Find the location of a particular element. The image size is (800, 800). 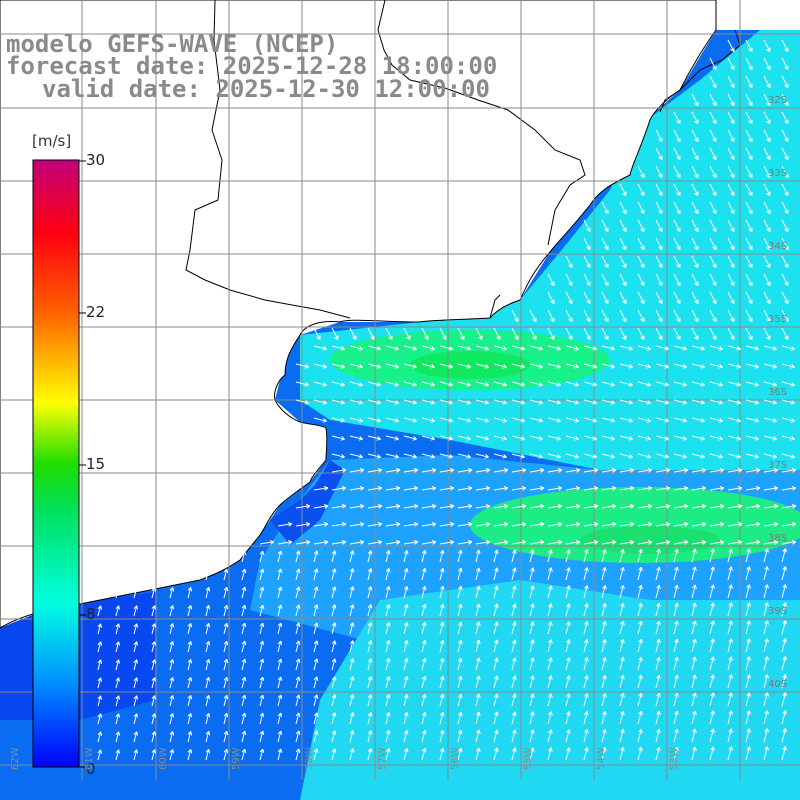

colorbar-tick-30: 30 is located at coordinates (96, 160).